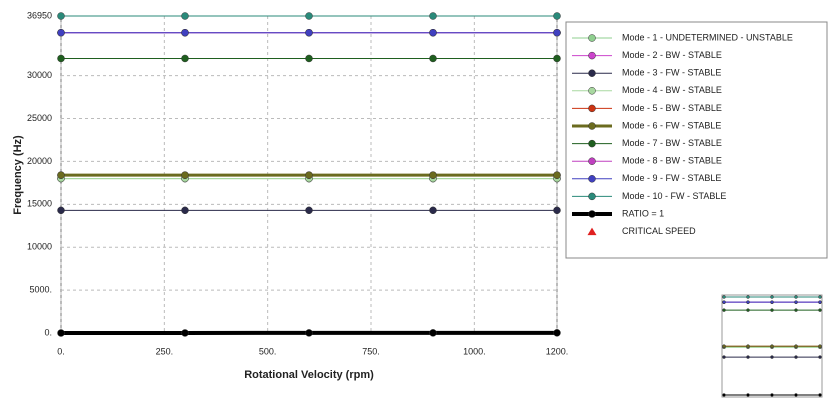  What do you see at coordinates (165, 351) in the screenshot?
I see `x-tick-label: 250.` at bounding box center [165, 351].